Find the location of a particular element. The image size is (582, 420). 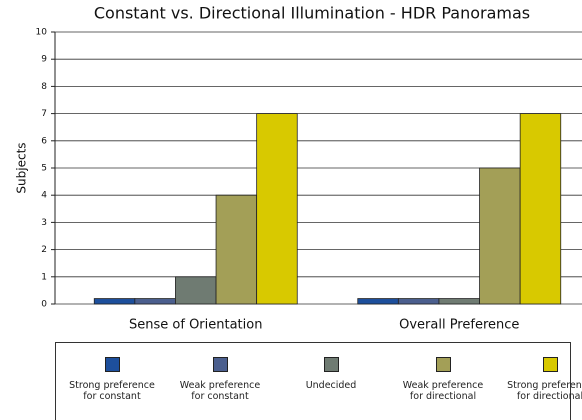

y-tick-label: 10 is located at coordinates (42, 33).